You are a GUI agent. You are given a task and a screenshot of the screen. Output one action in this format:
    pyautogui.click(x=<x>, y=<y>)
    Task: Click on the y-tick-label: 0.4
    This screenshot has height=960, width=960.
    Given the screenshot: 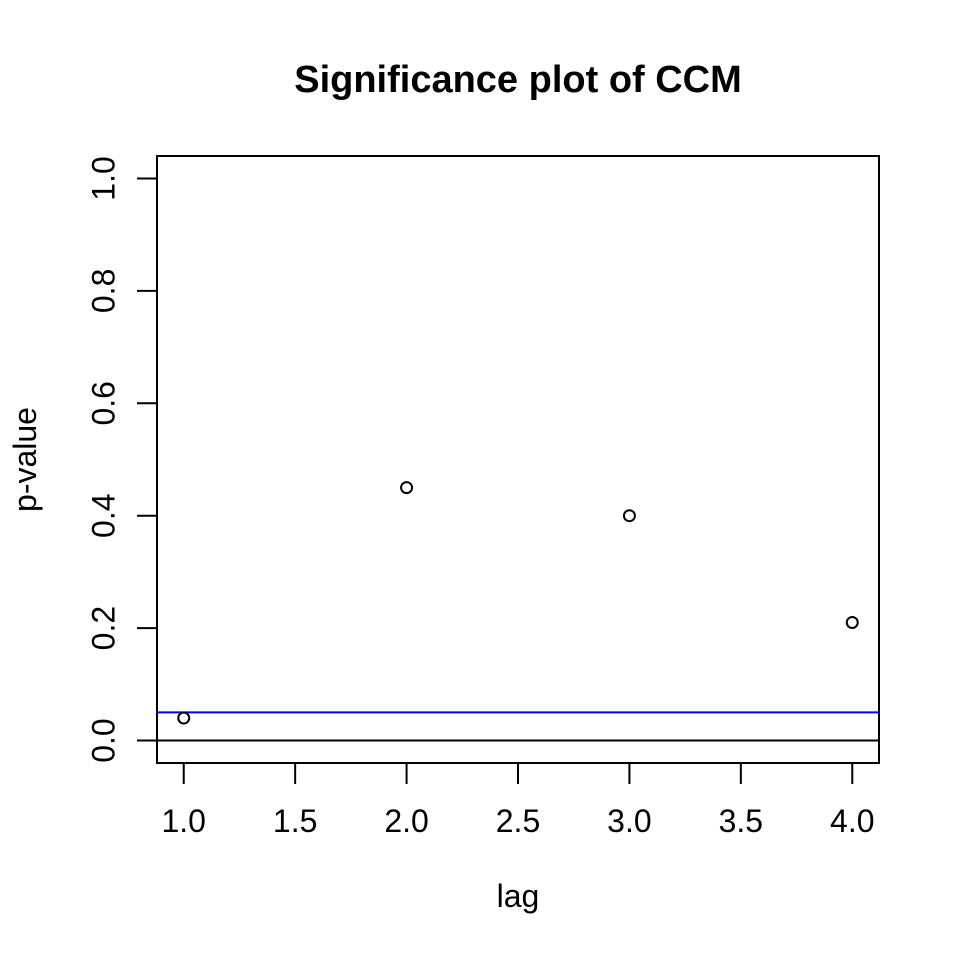 What is the action you would take?
    pyautogui.click(x=104, y=515)
    